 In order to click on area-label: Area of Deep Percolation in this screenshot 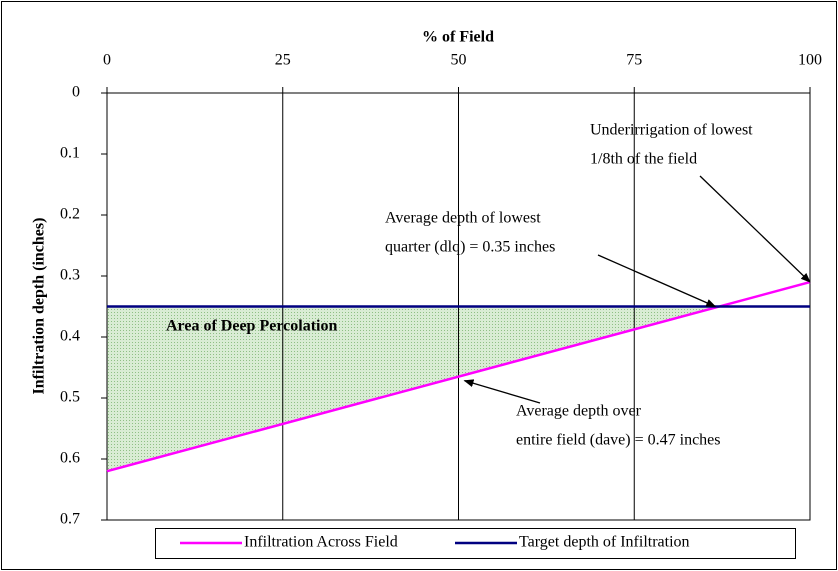, I will do `click(251, 326)`.